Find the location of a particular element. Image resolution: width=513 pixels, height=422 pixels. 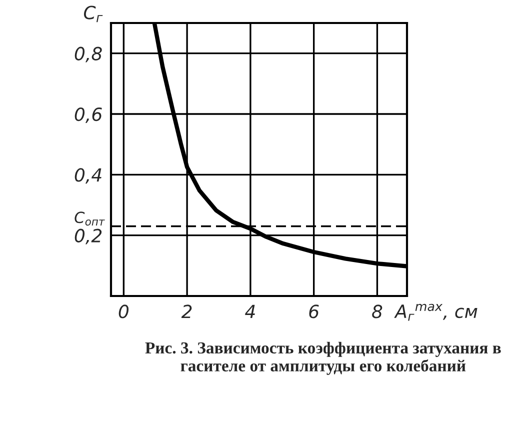

y-tick-label: 0,4 is located at coordinates (88, 176).